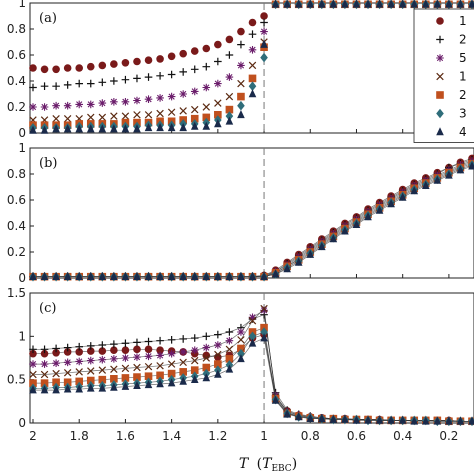 The height and width of the screenshot is (474, 474). What do you see at coordinates (451, 58) in the screenshot?
I see `legend-entry: 5` at bounding box center [451, 58].